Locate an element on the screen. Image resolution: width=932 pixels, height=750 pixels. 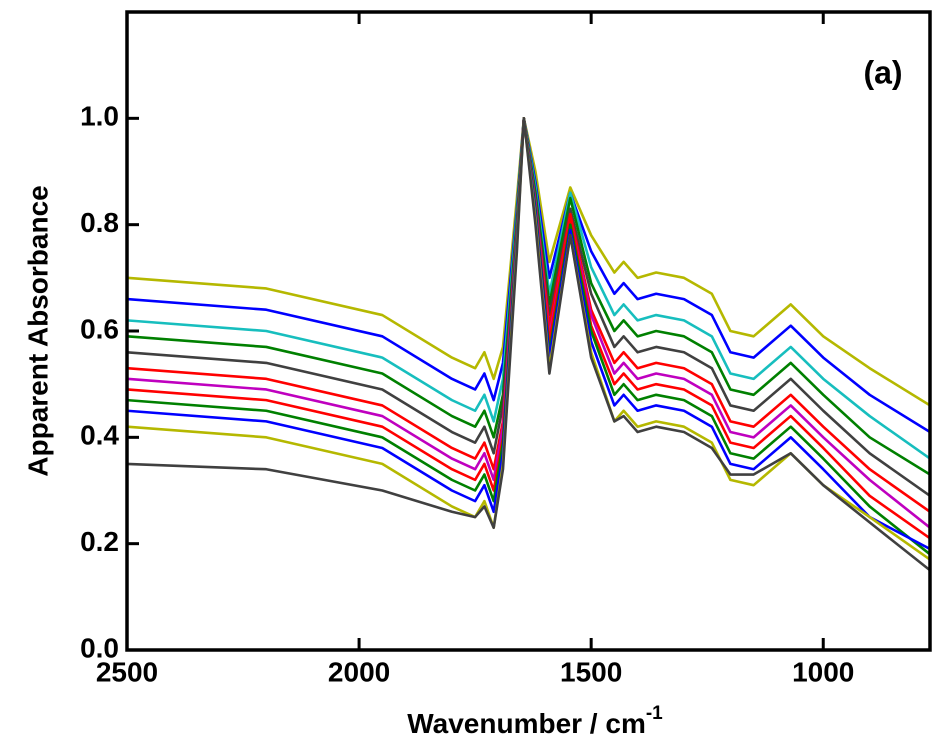
y-tick-label: 1.0 is located at coordinates (99, 116).